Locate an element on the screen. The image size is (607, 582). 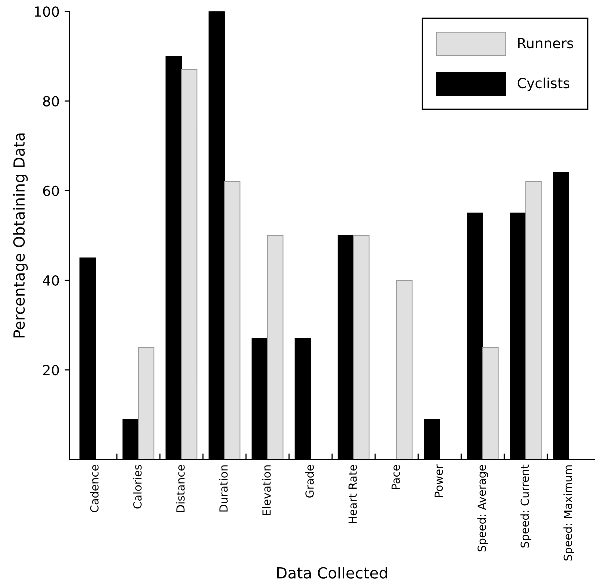
x-tick-label: Speed: Average is located at coordinates (483, 508).